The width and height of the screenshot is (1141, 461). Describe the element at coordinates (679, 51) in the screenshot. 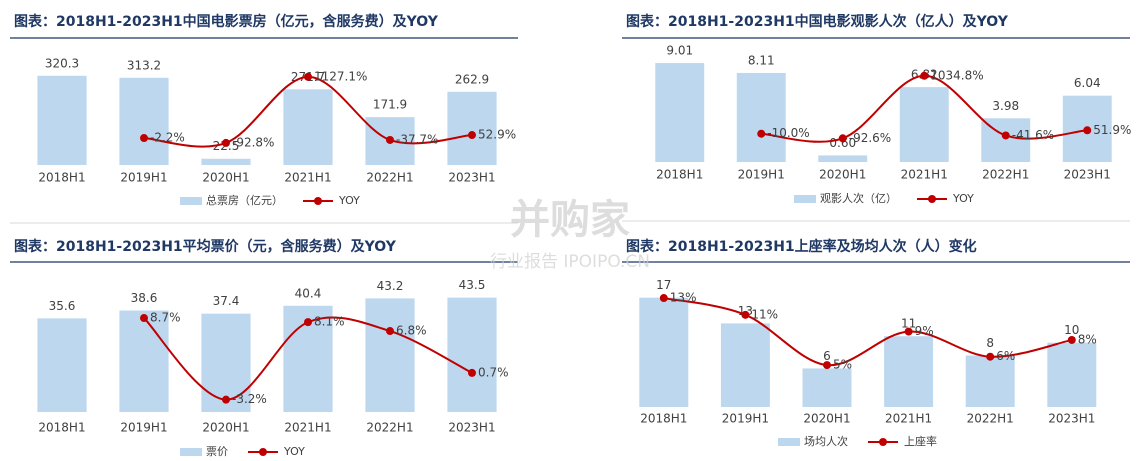

I see `bar-label: 9.01` at that location.